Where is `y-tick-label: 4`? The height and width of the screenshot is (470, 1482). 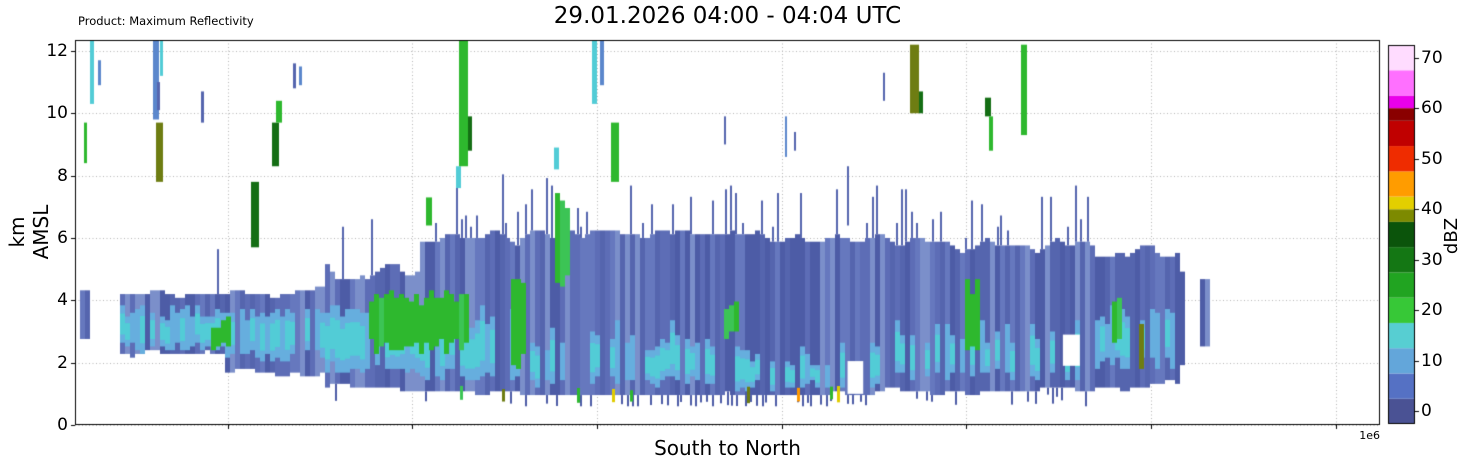
y-tick-label: 4 is located at coordinates (62, 300).